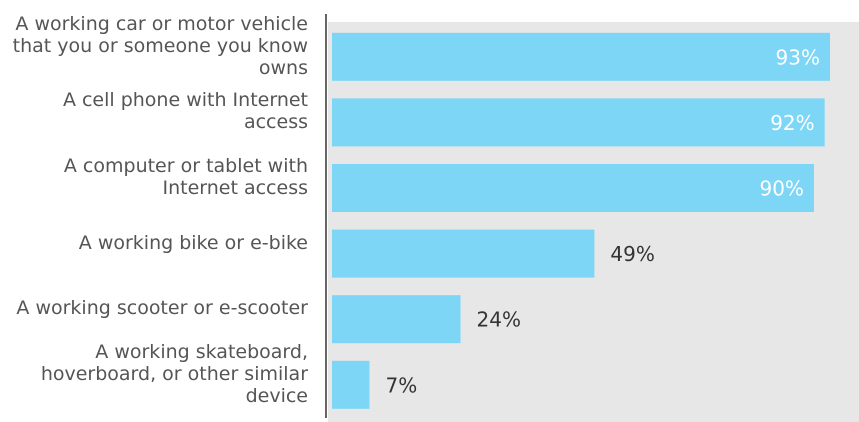  I want to click on category-label: A working scooter or e-scooter, so click(162, 308).